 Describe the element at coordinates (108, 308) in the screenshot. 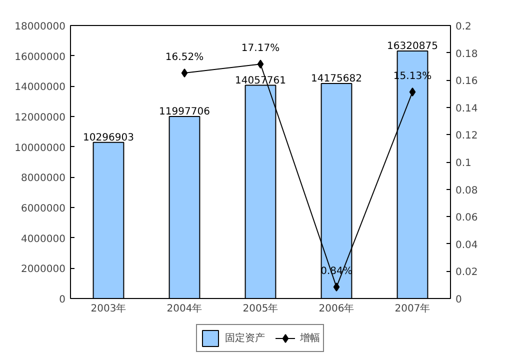

I see `x-tick-label: 2003年` at that location.